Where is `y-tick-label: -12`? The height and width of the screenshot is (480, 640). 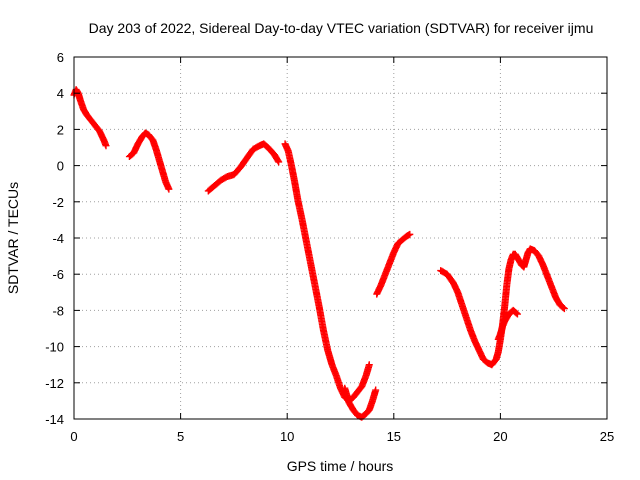
y-tick-label: -12 is located at coordinates (54, 383).